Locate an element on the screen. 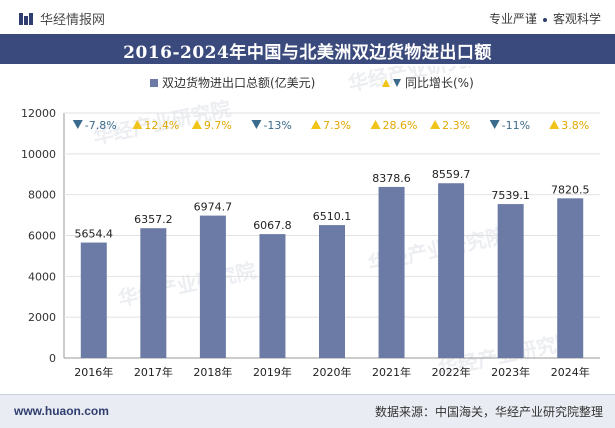 The image size is (615, 428). growth-label: -7.8% is located at coordinates (101, 125).